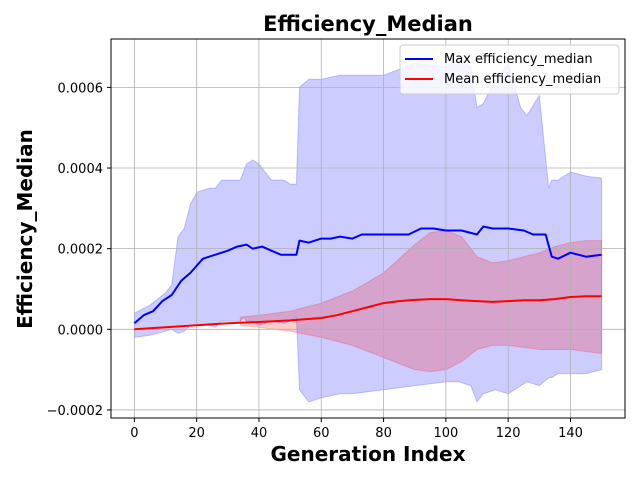 This screenshot has width=640, height=480. Describe the element at coordinates (75, 411) in the screenshot. I see `y-tick-label: −0.0002` at that location.